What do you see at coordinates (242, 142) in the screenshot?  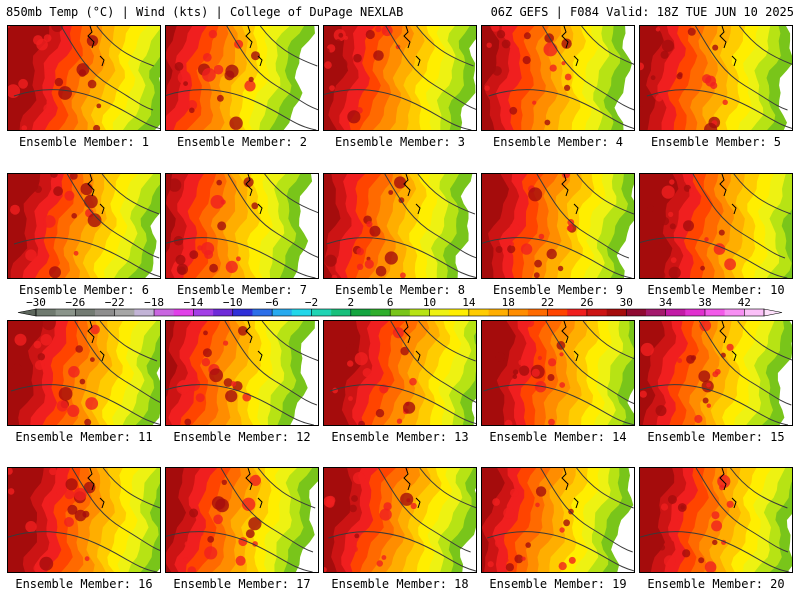 I see `ensemble-member-label: Ensemble Member: 2` at bounding box center [242, 142].